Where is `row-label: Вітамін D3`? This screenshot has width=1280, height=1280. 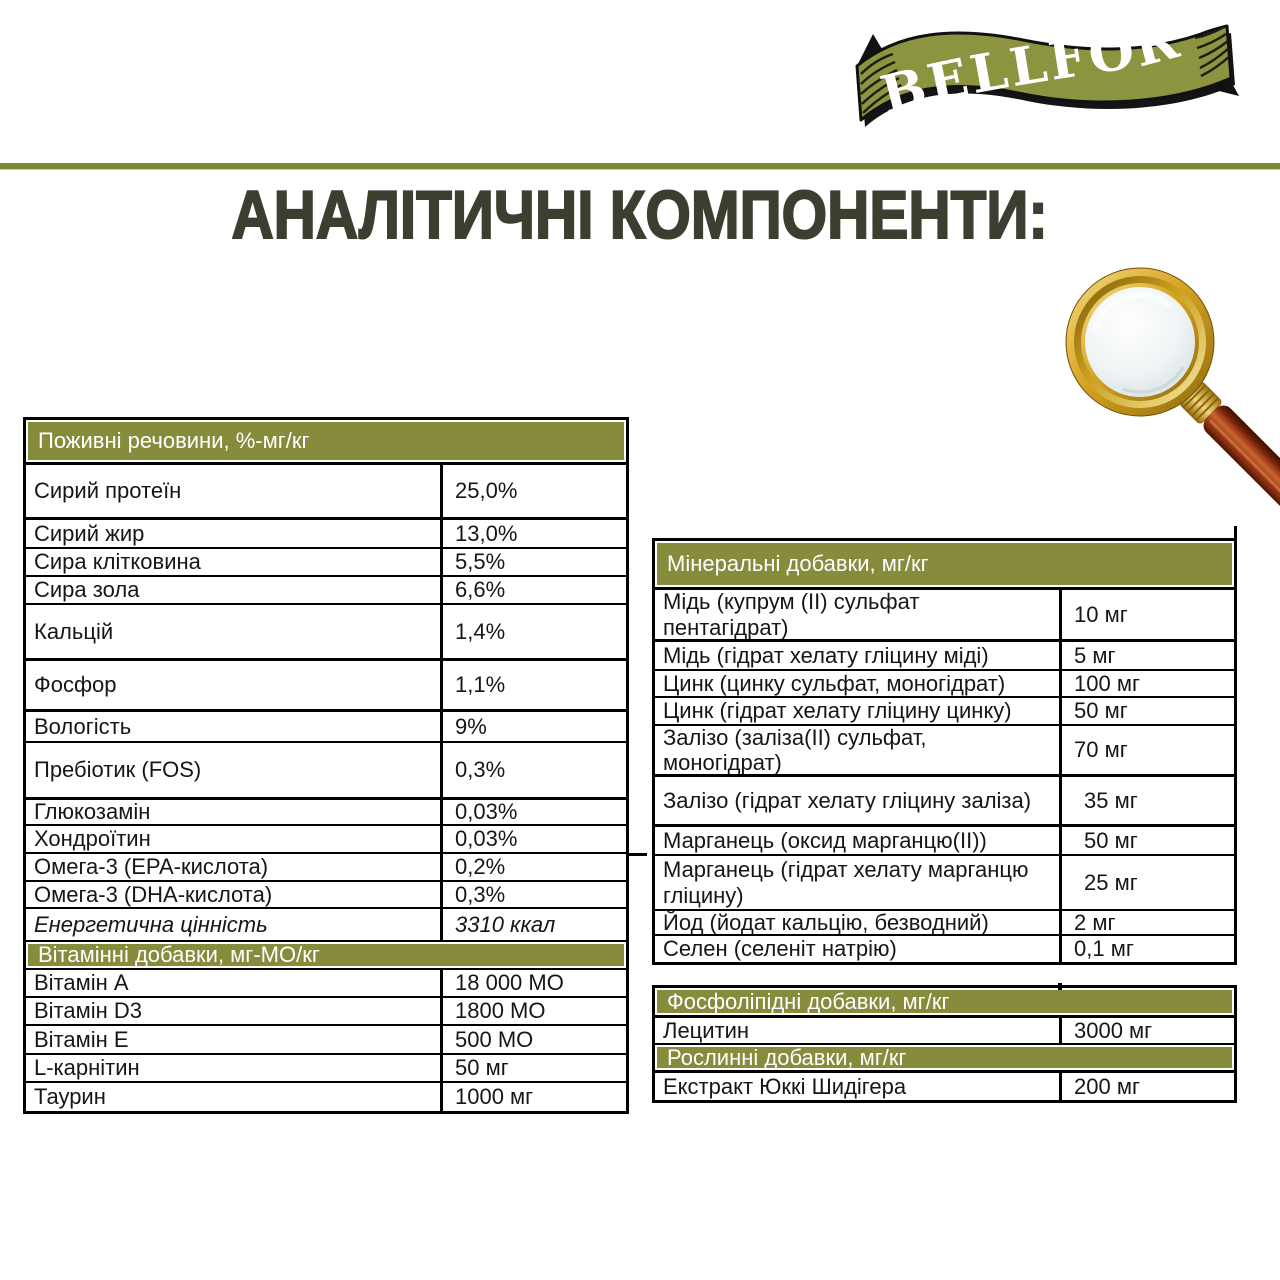
row-label: Вітамін D3 is located at coordinates (234, 1011).